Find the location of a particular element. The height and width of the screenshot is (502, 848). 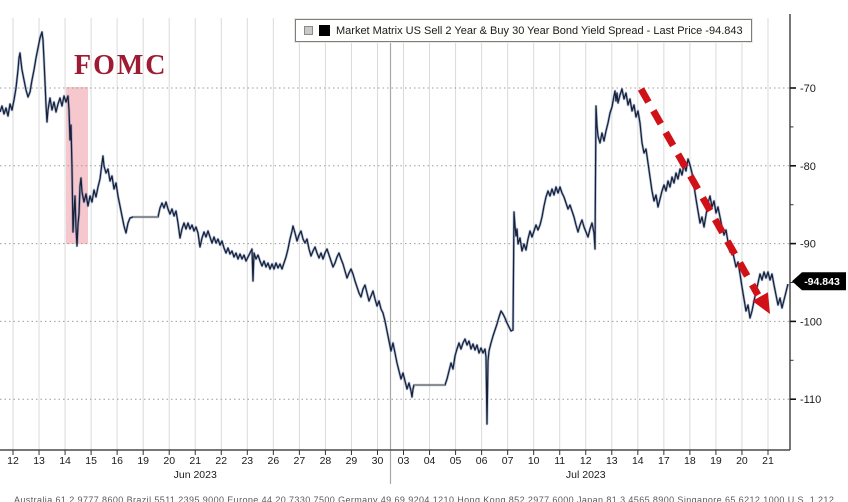

y-tick-label: -90 is located at coordinates (808, 245).